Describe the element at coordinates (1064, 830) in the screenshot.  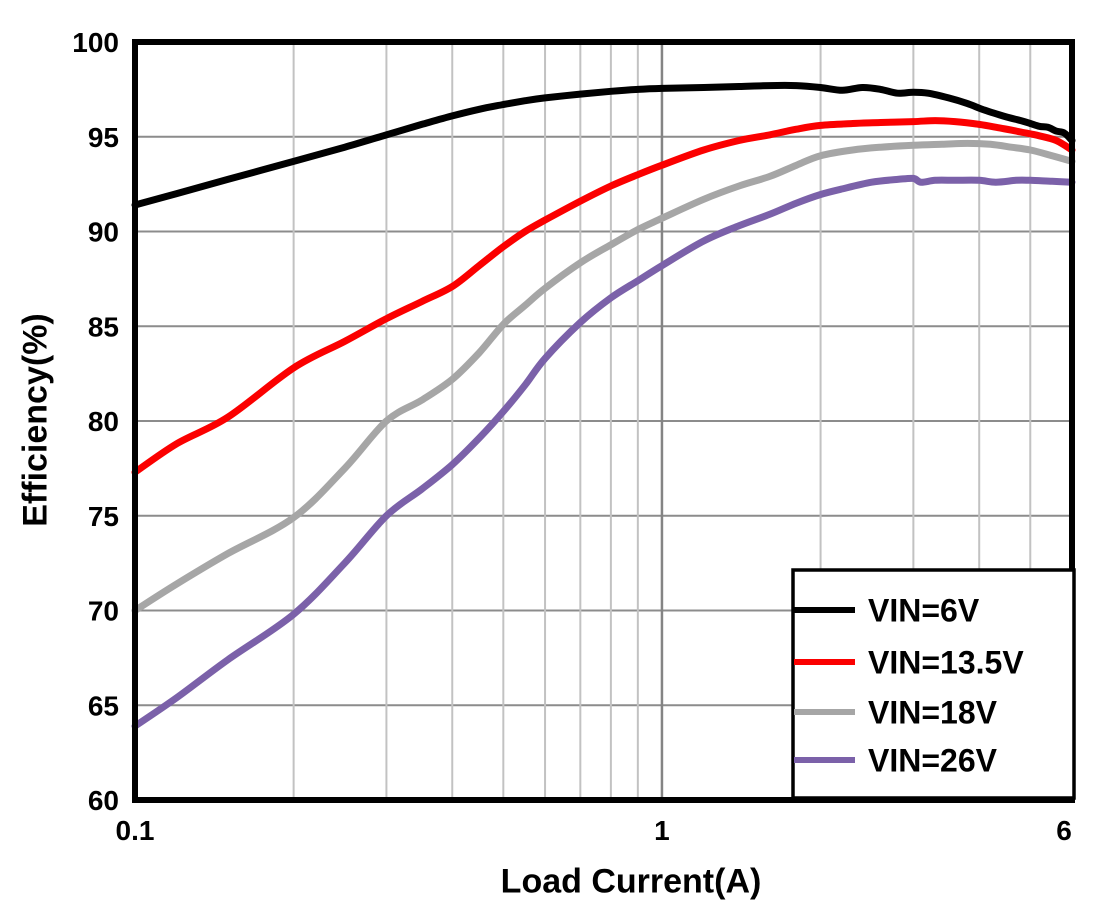
I see `x-tick-label: 6` at that location.